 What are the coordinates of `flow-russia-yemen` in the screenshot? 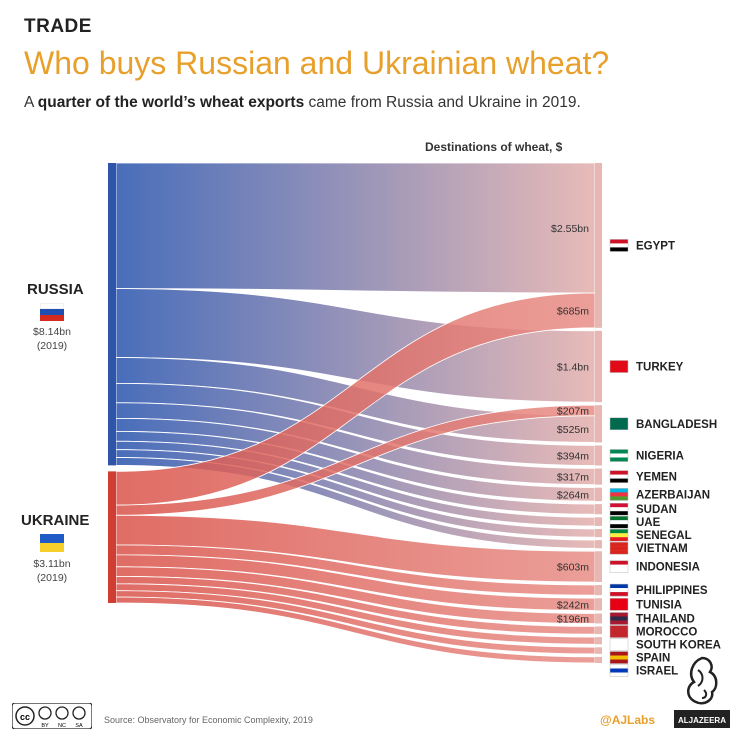 It's located at (355, 444).